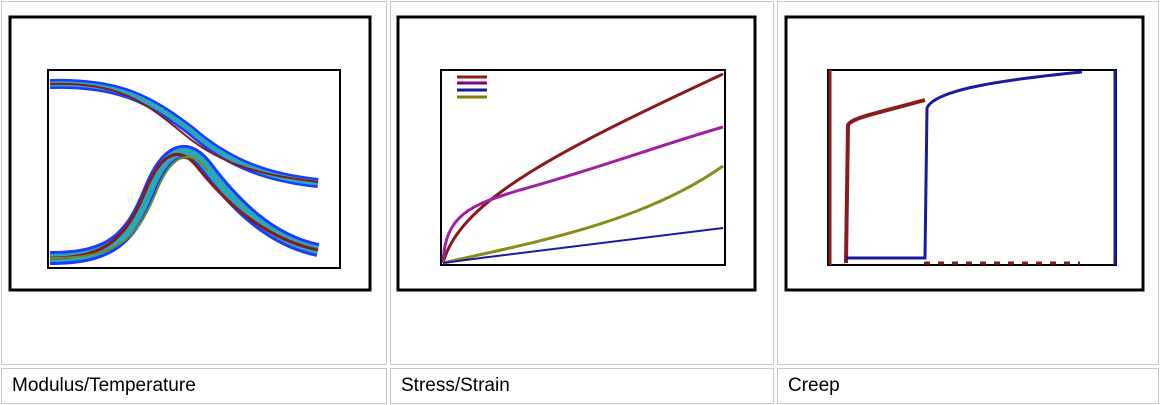 The height and width of the screenshot is (405, 1160). I want to click on caption: Creep, so click(968, 386).